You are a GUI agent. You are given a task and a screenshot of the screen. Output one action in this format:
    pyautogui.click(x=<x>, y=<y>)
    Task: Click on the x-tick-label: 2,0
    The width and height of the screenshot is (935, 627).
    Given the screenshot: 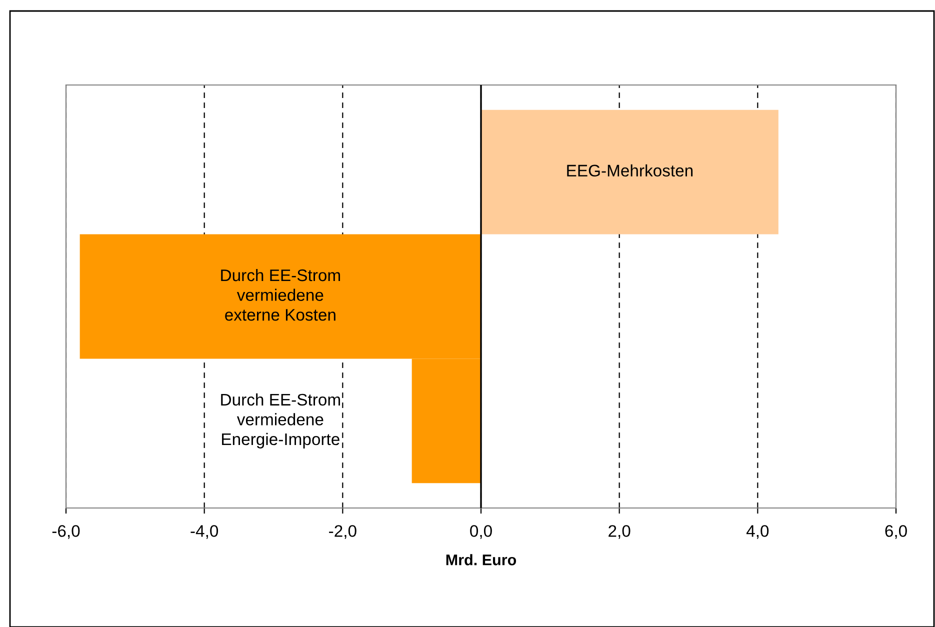 What is the action you would take?
    pyautogui.click(x=619, y=532)
    